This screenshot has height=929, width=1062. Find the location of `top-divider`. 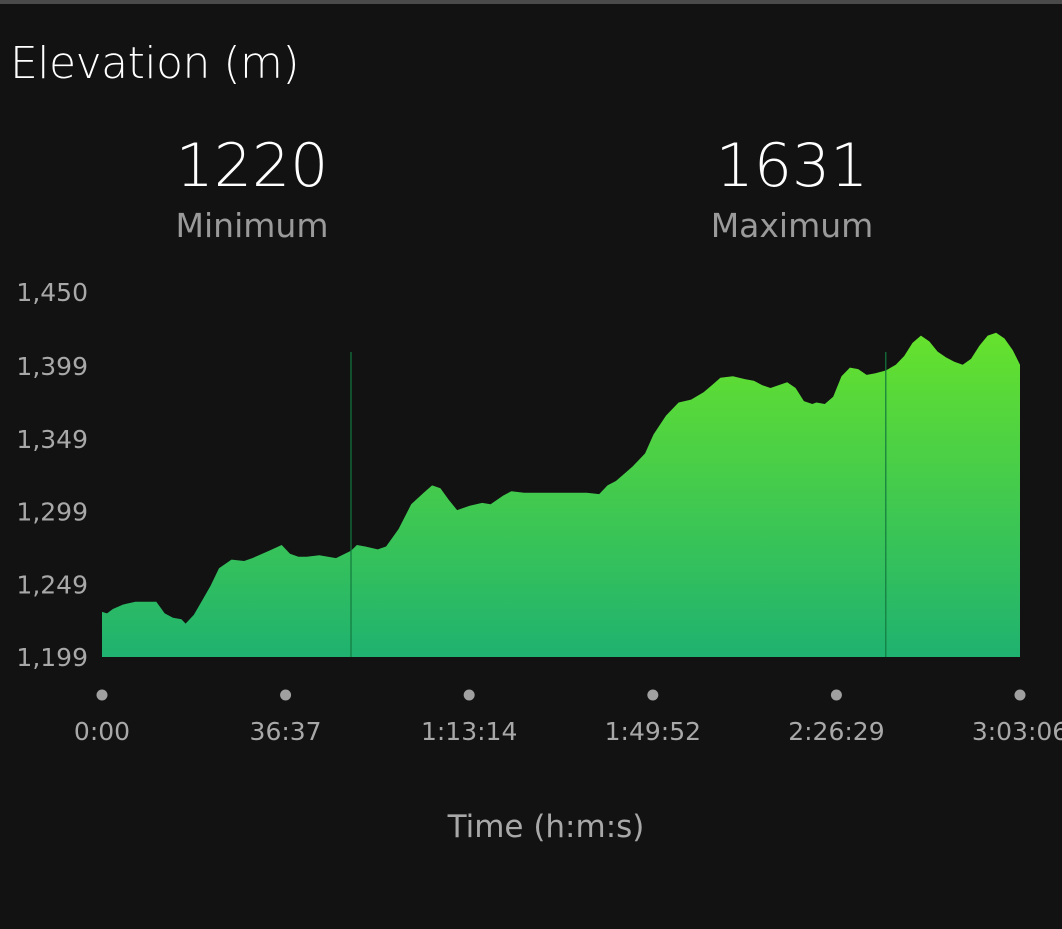

top-divider is located at coordinates (531, 2).